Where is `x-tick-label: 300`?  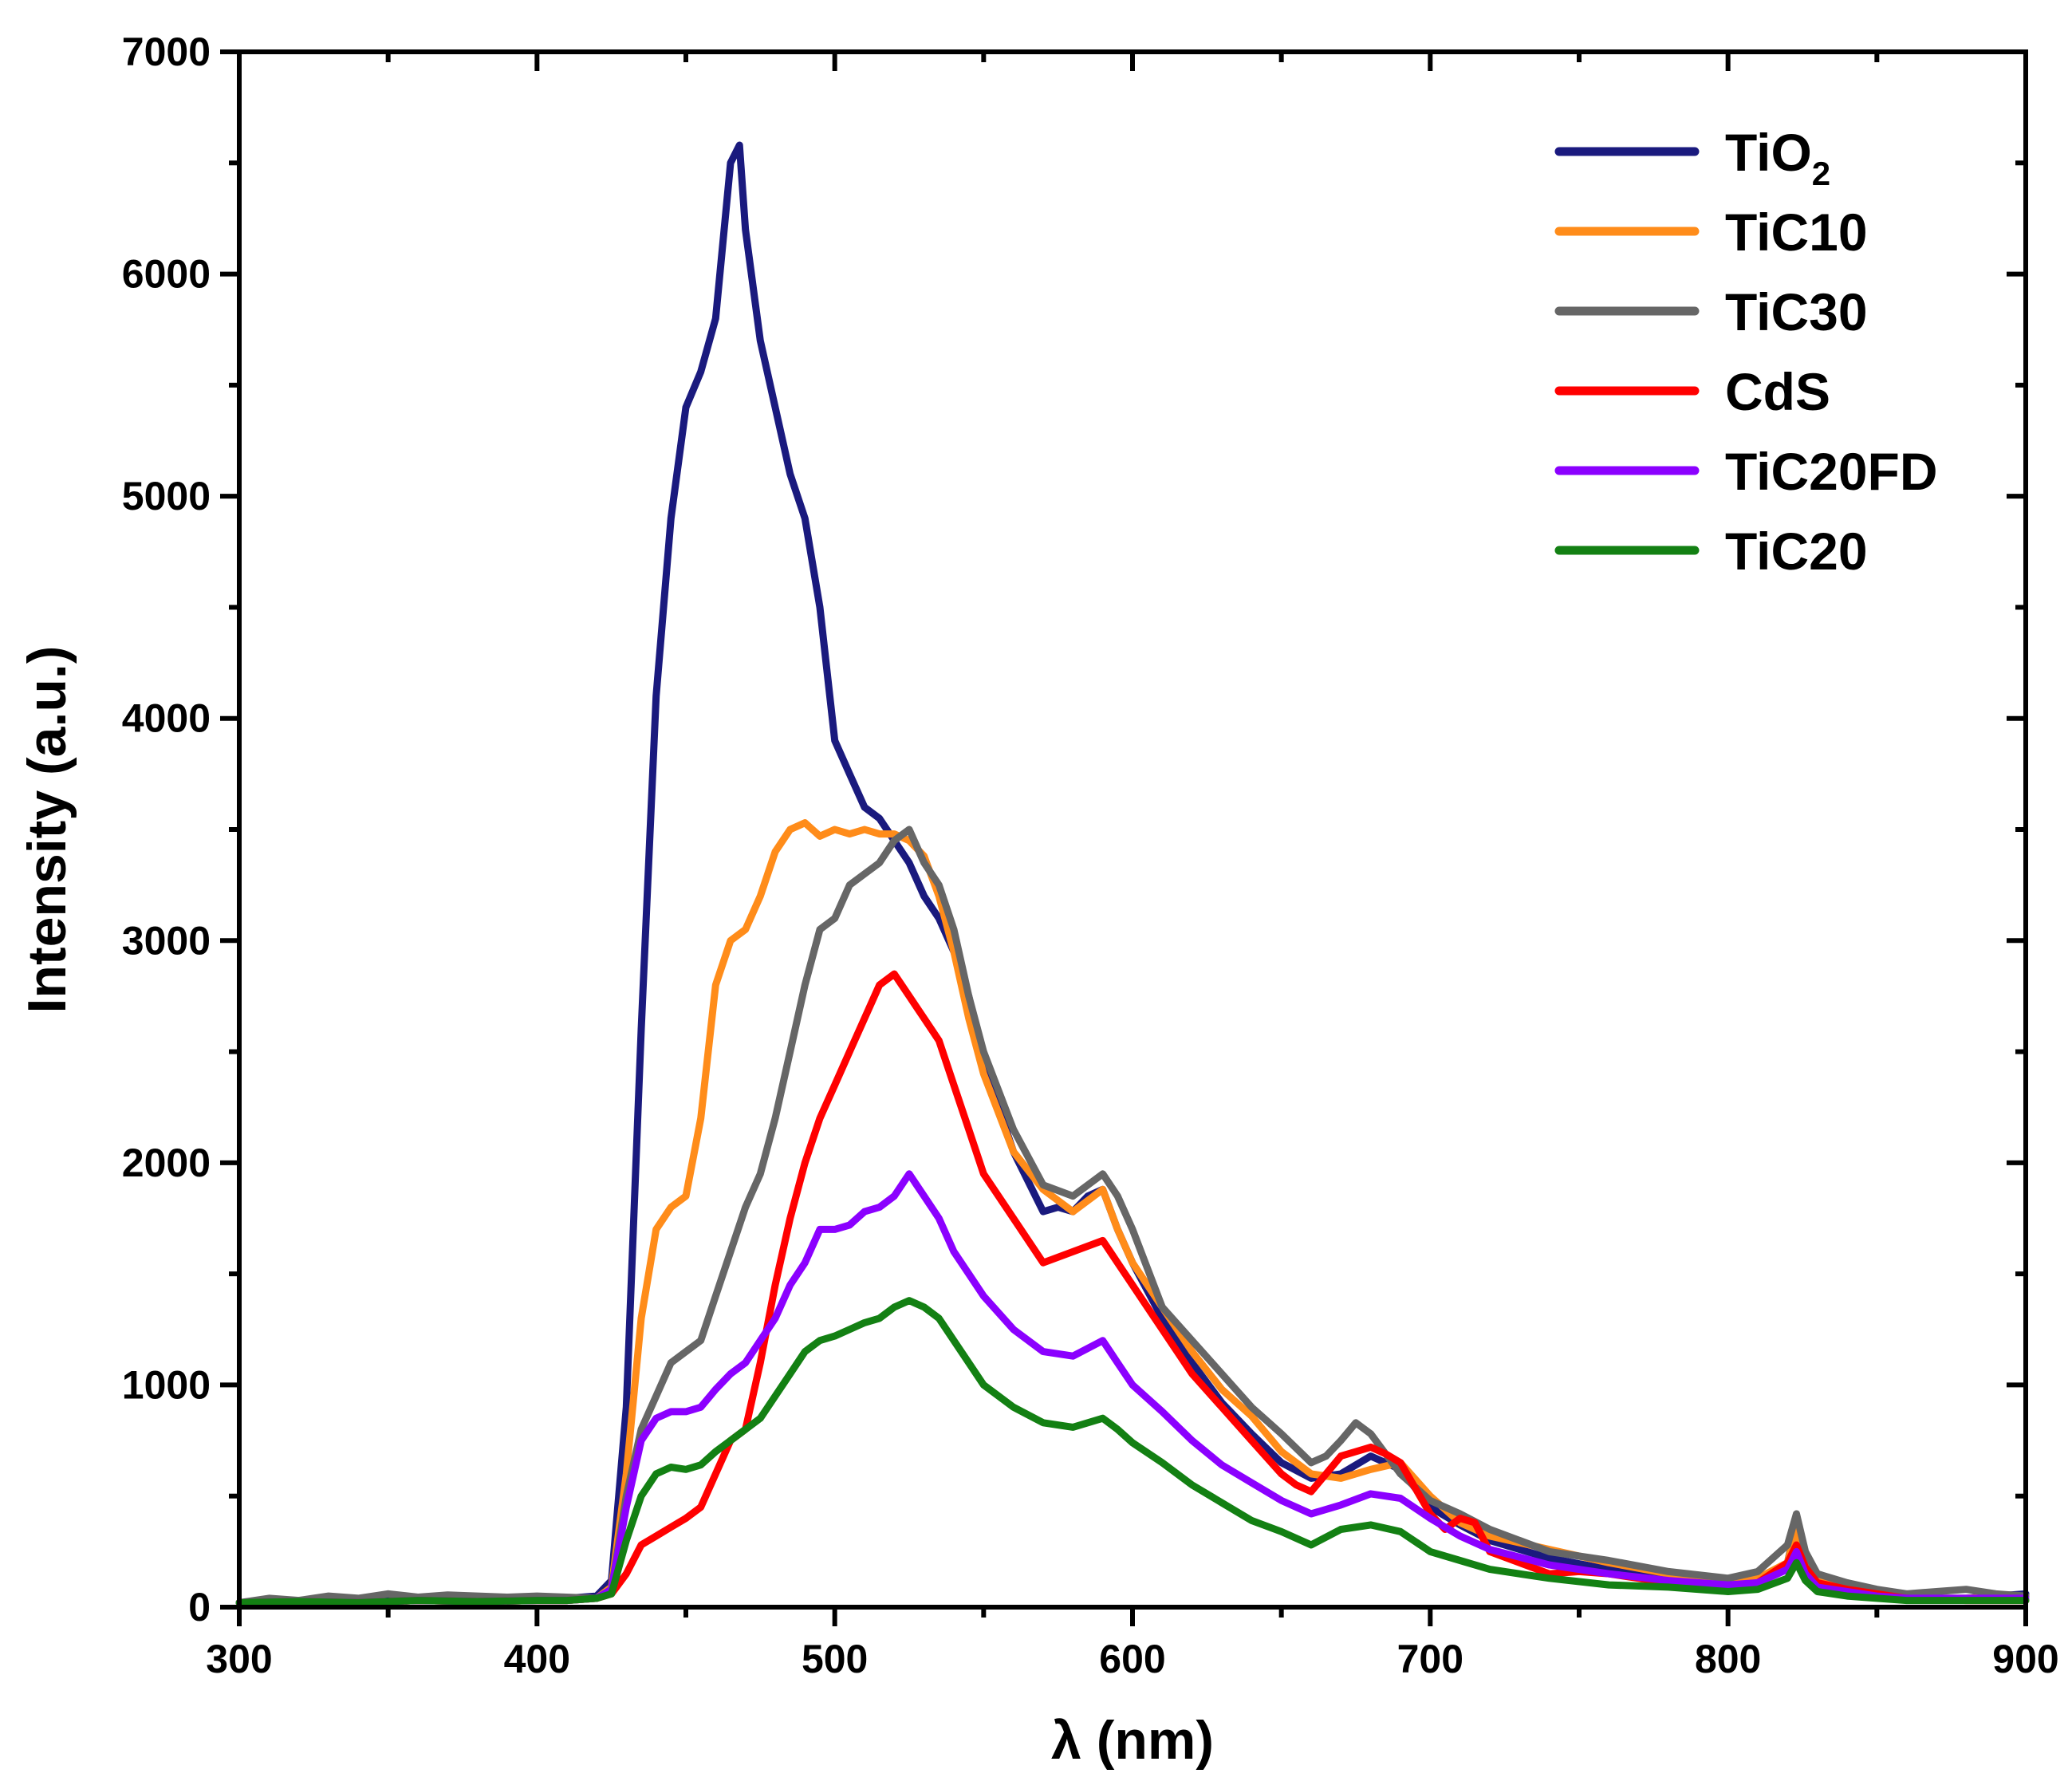
x-tick-label: 300 is located at coordinates (239, 1659).